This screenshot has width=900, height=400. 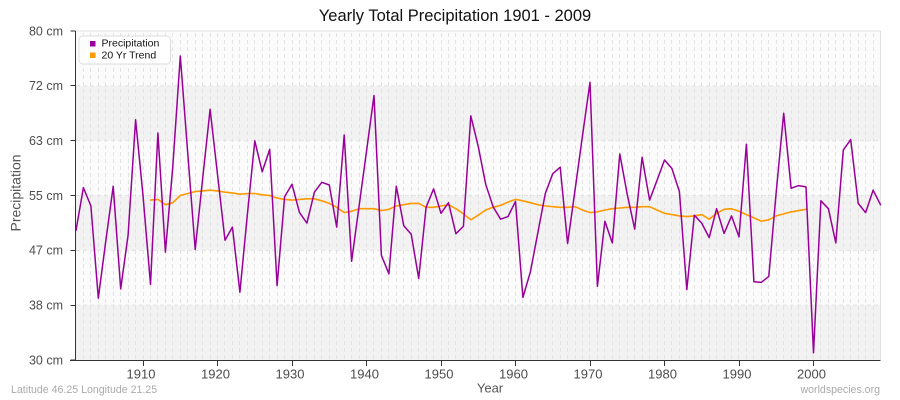 What do you see at coordinates (455, 16) in the screenshot?
I see `svg-text:Yearly Total Precipitation 190: Yearly Total Precipitation 1901 - 2009` at bounding box center [455, 16].